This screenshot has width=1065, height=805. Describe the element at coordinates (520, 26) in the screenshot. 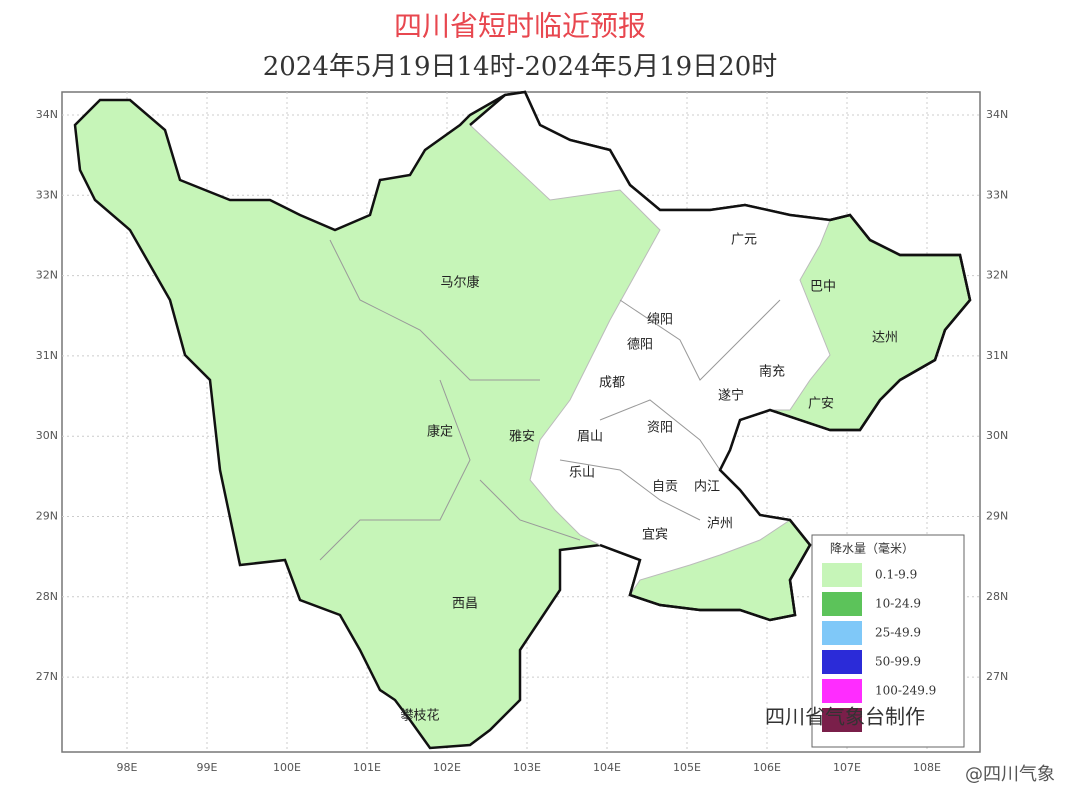

I see `title: 四川省短时临近预报` at that location.